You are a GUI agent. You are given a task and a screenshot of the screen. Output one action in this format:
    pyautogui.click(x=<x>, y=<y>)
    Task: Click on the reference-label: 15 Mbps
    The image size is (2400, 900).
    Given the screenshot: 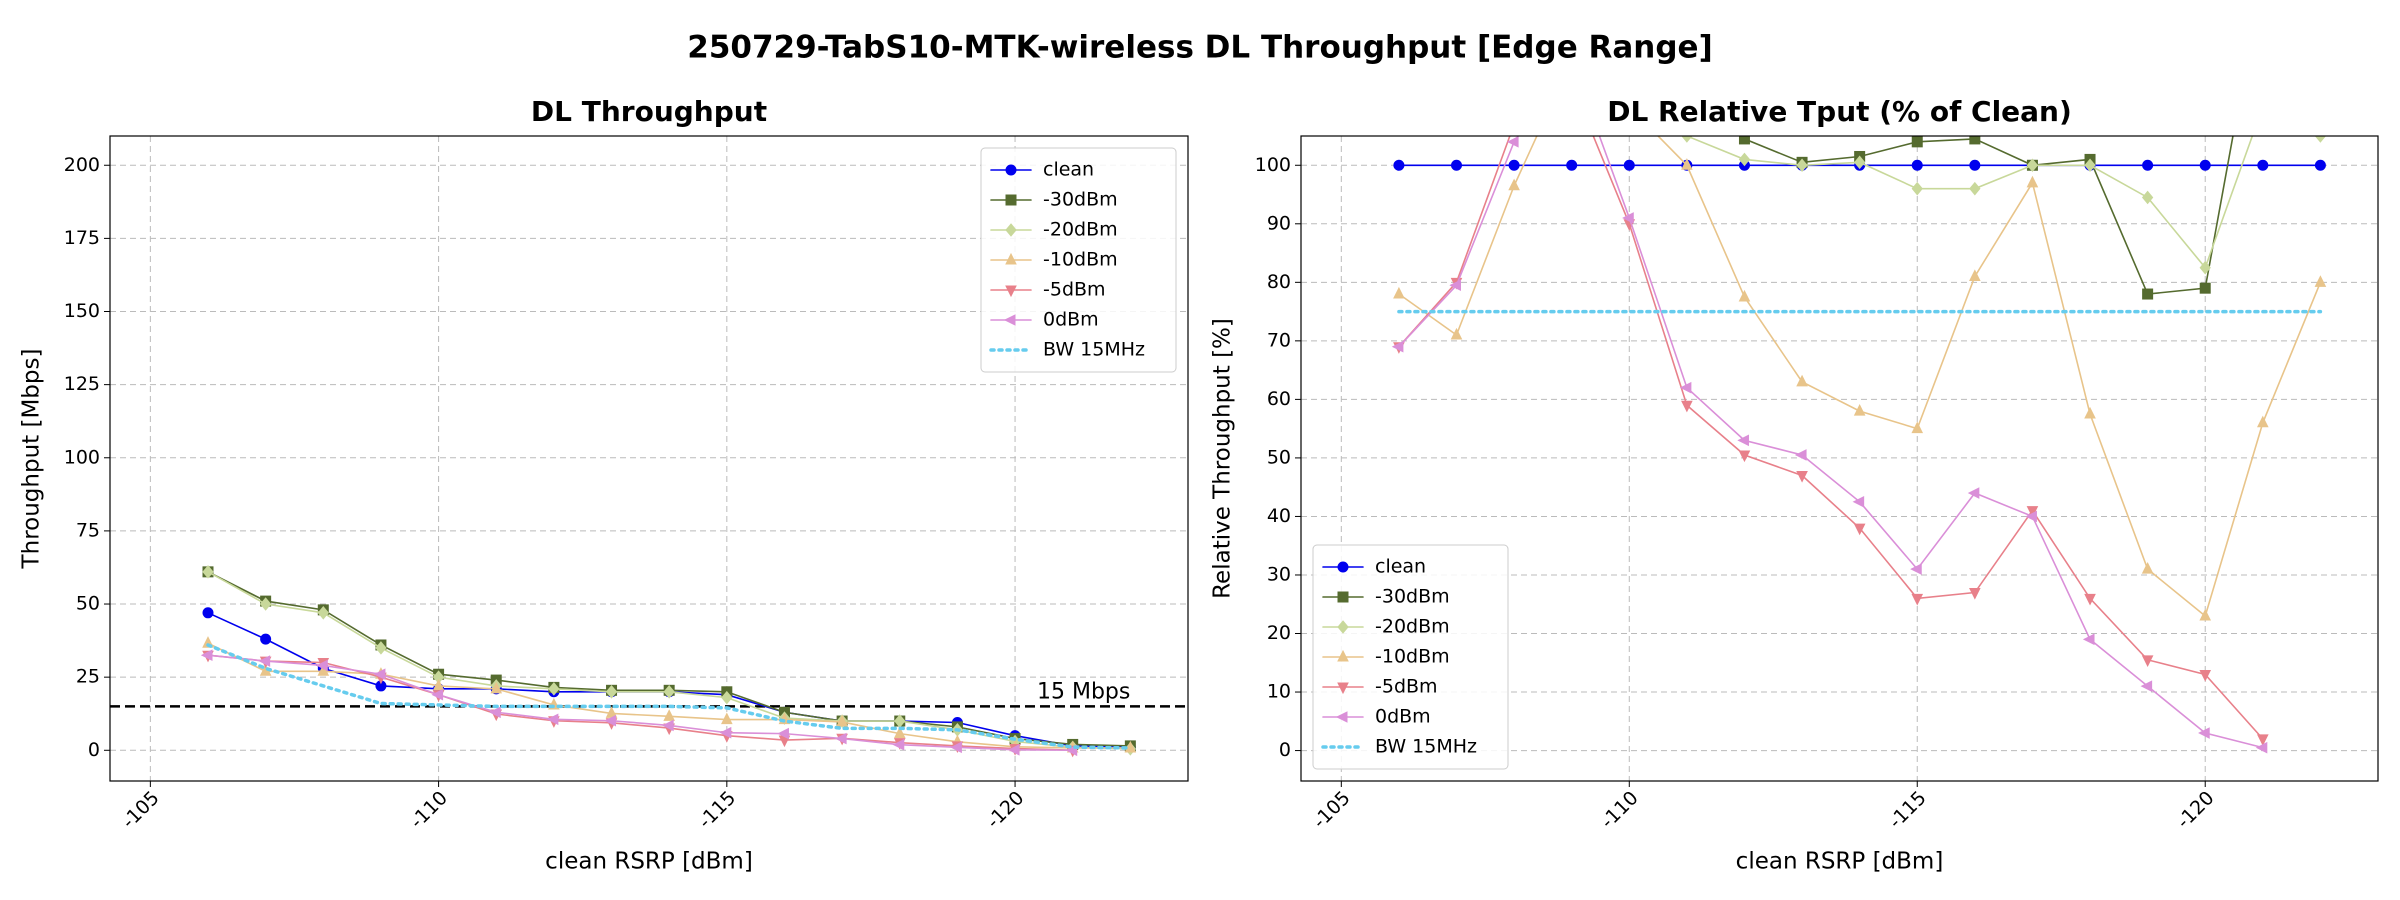 What is the action you would take?
    pyautogui.click(x=1083, y=691)
    